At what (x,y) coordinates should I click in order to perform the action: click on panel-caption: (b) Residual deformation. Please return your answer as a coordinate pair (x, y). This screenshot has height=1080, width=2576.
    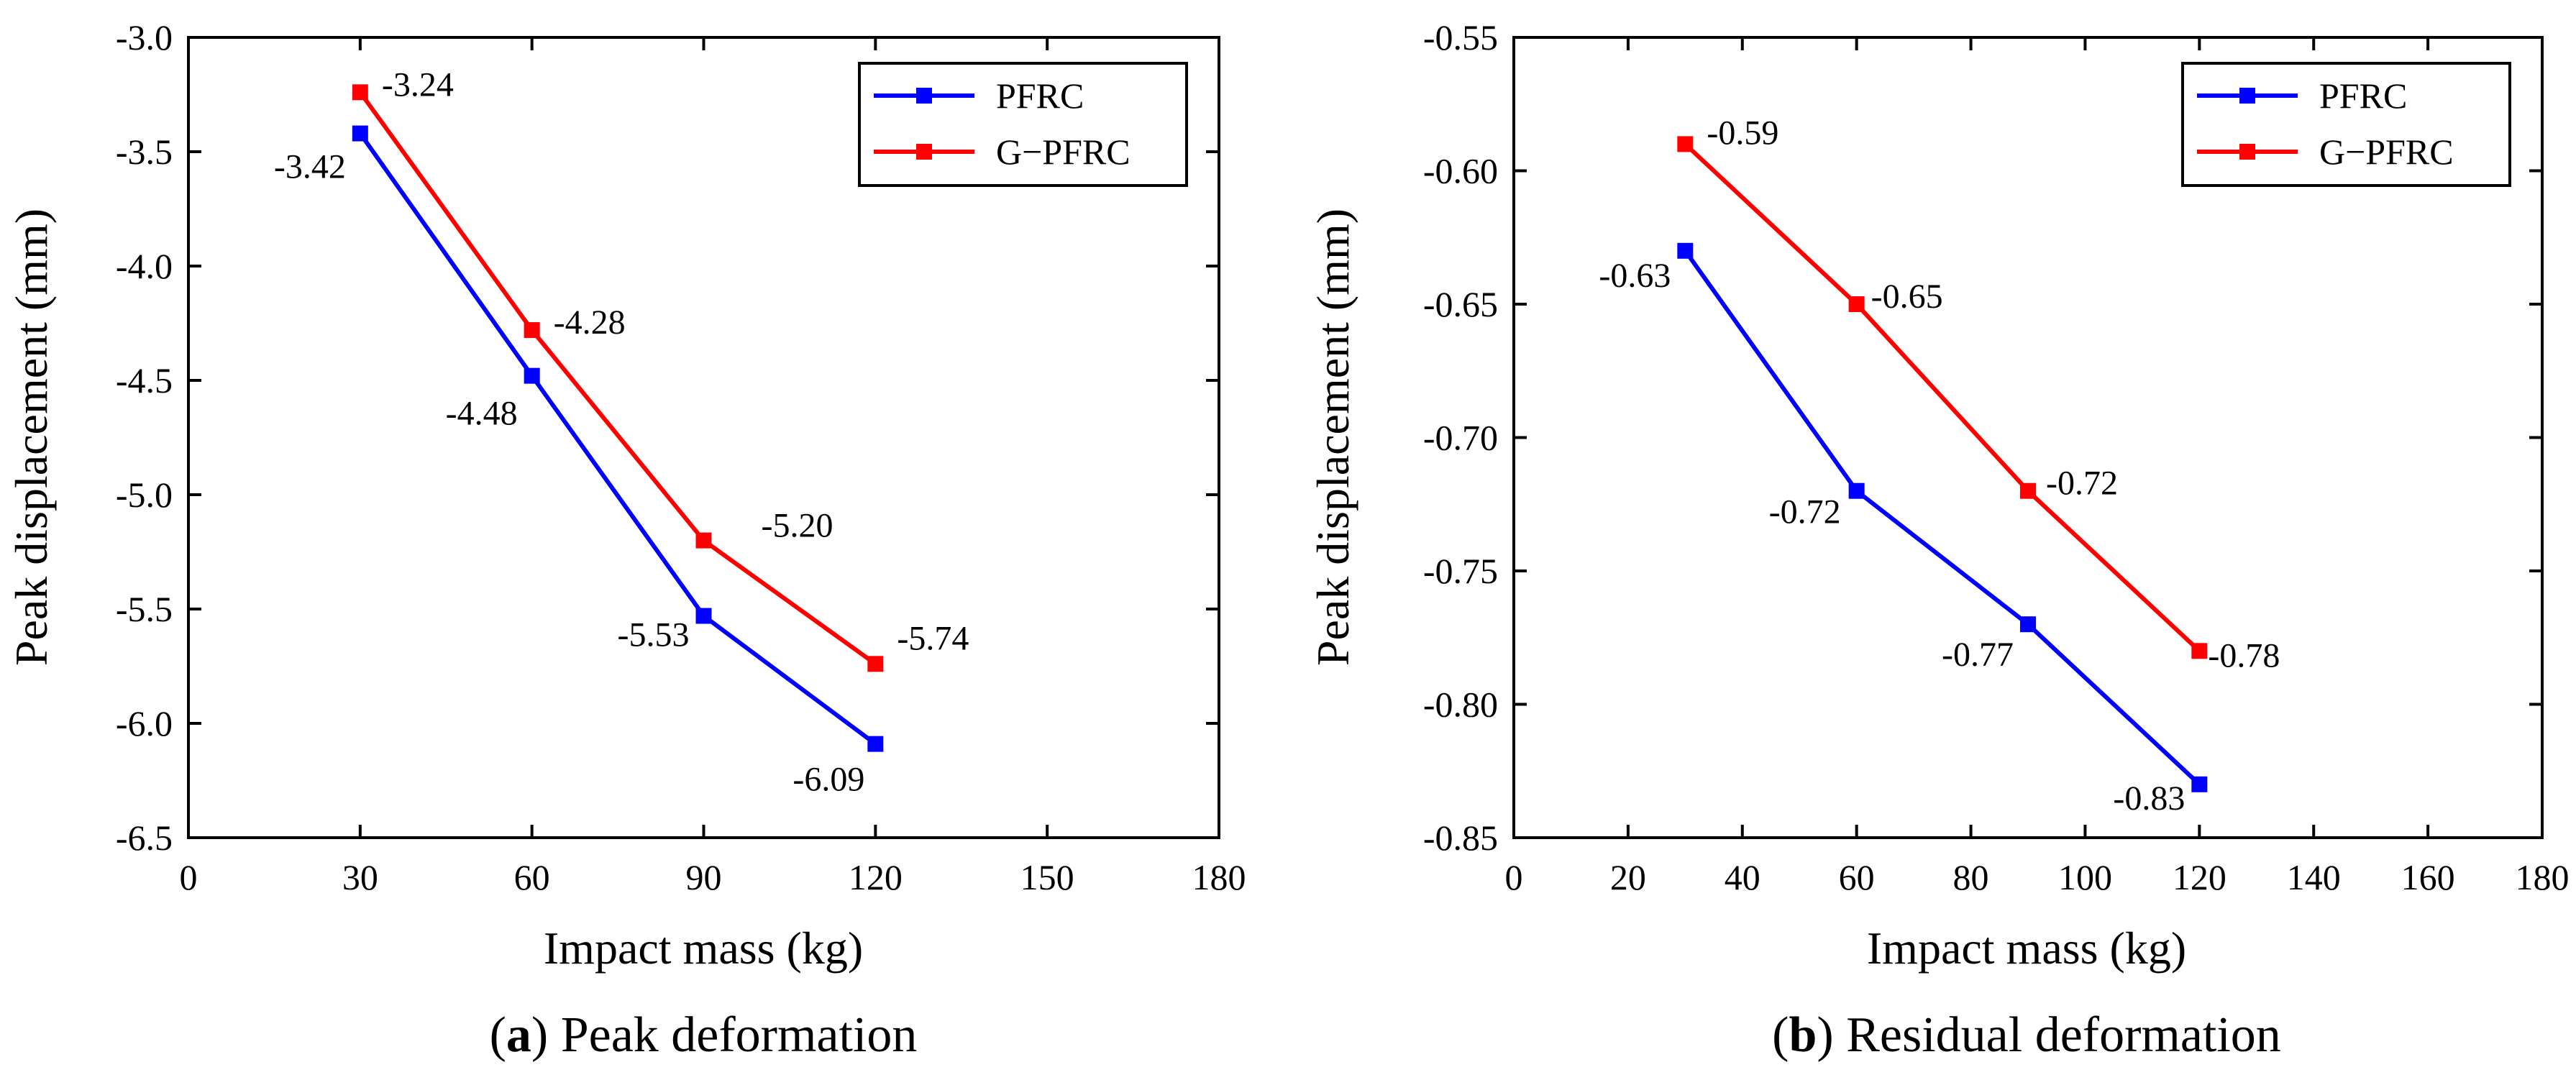
    Looking at the image, I should click on (2027, 1035).